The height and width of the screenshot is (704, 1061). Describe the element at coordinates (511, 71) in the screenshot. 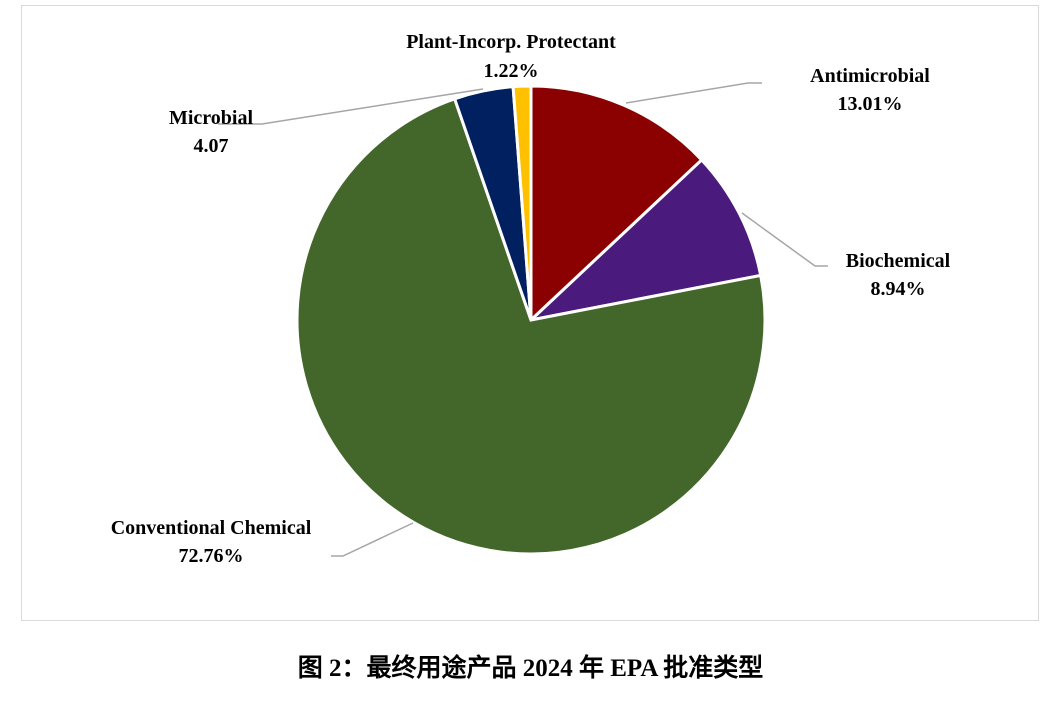

I see `slice-value-label: 1.22%` at that location.